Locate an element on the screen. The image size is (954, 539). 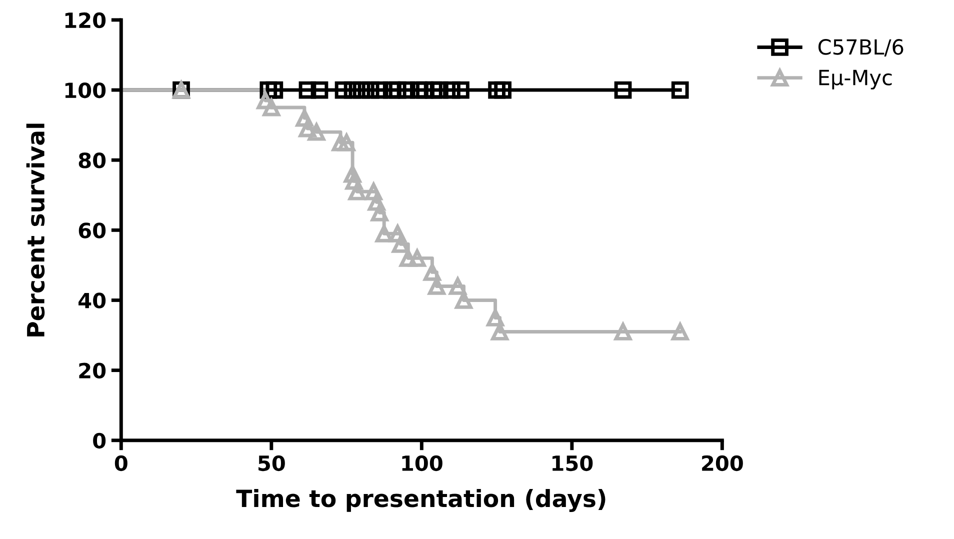
x-axis-title: Time to presentation (days) is located at coordinates (421, 500).